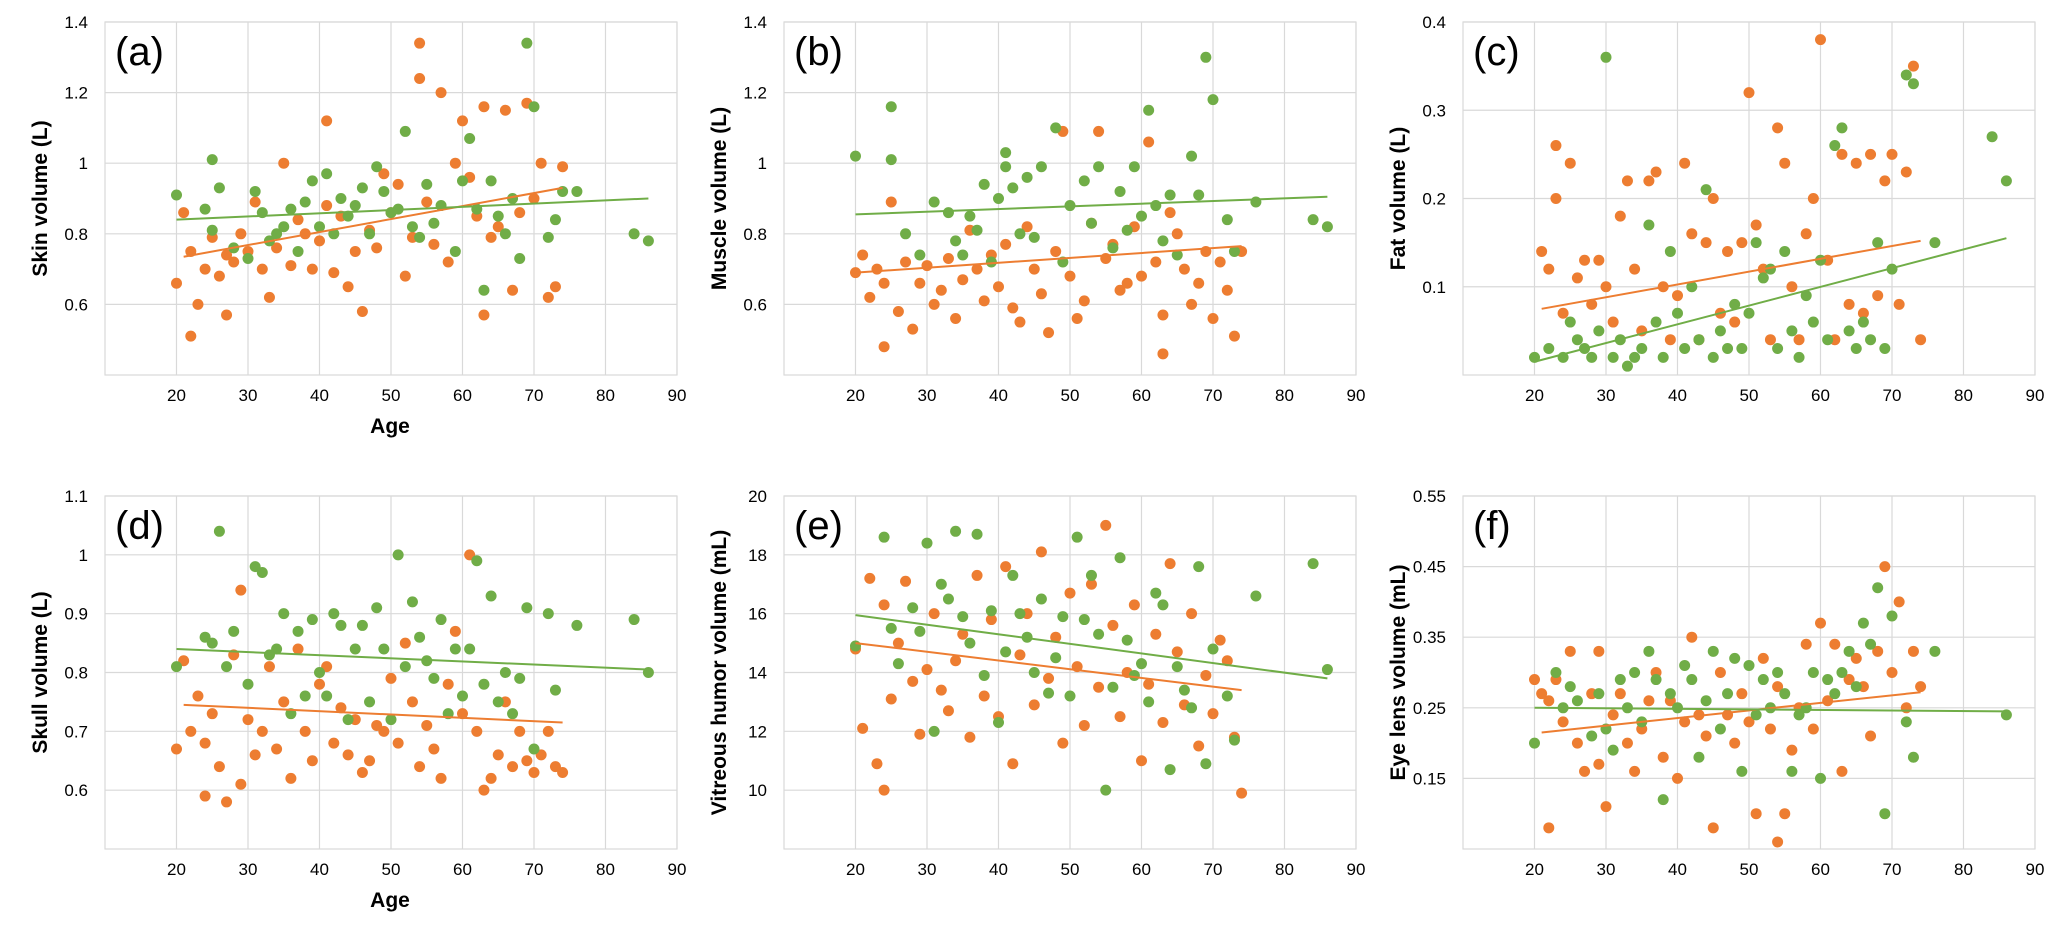  I want to click on x-tick-label: 40, so click(1677, 869).